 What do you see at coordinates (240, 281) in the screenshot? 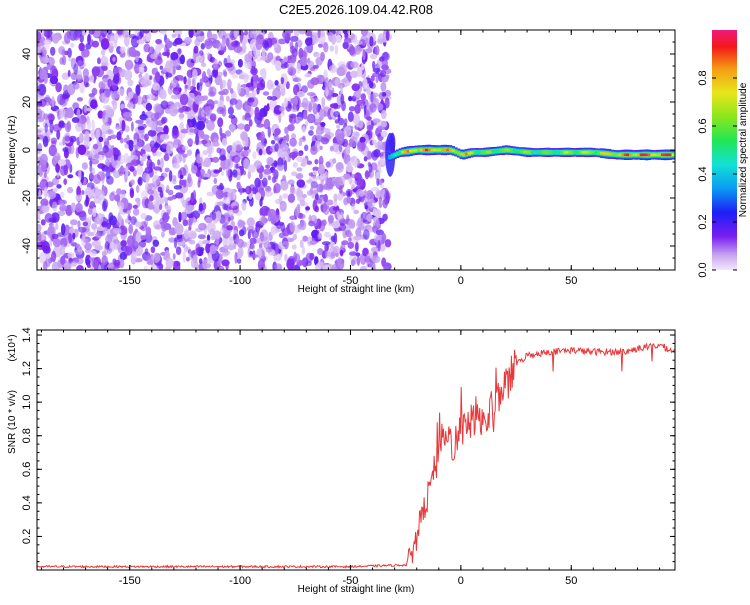
I see `x-tick-label: -100` at bounding box center [240, 281].